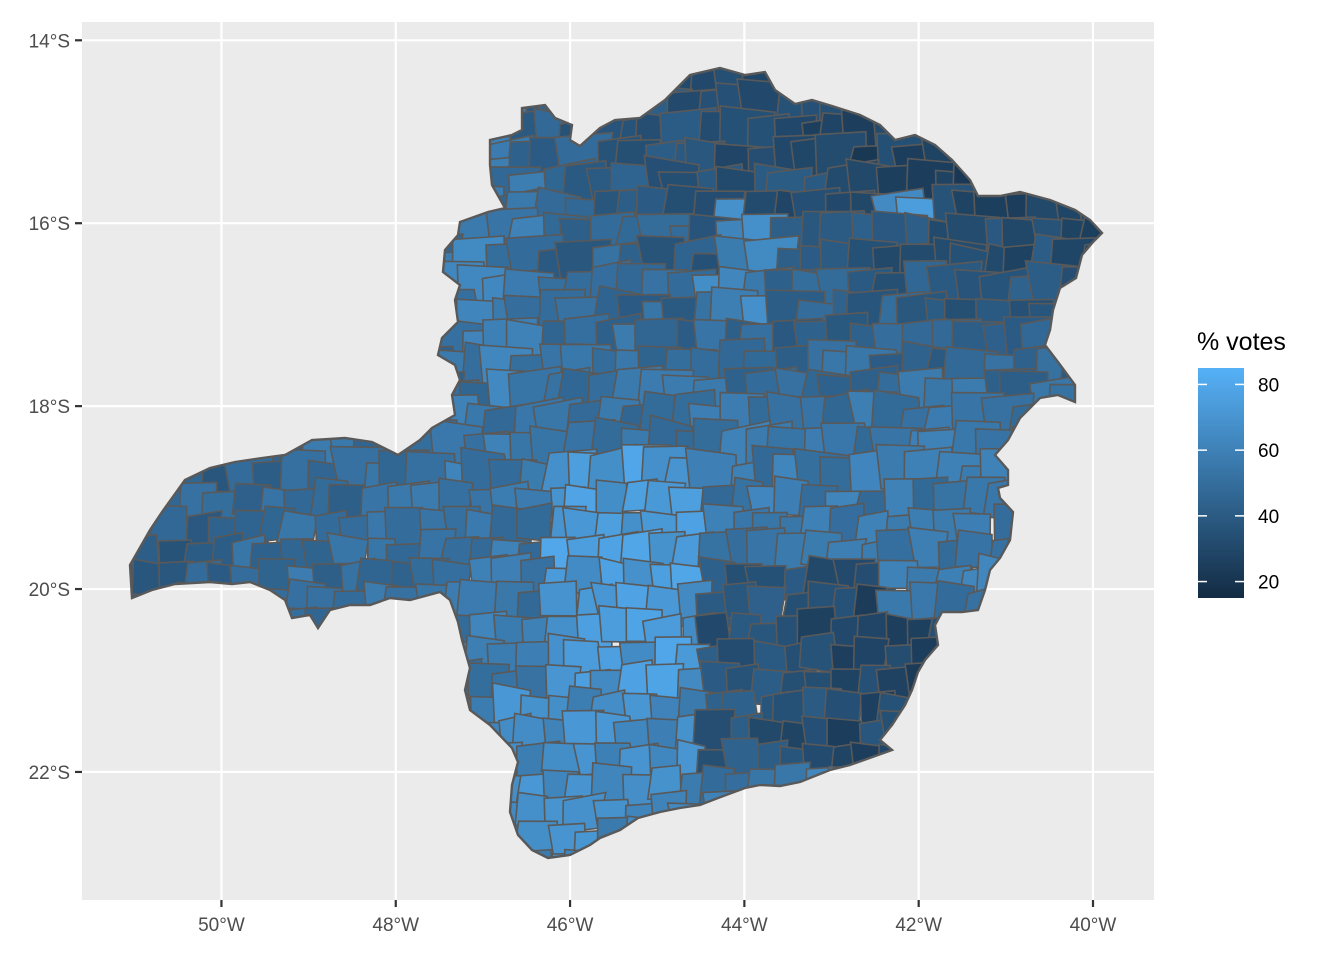  Describe the element at coordinates (918, 925) in the screenshot. I see `x-tick-label: 42°W` at that location.